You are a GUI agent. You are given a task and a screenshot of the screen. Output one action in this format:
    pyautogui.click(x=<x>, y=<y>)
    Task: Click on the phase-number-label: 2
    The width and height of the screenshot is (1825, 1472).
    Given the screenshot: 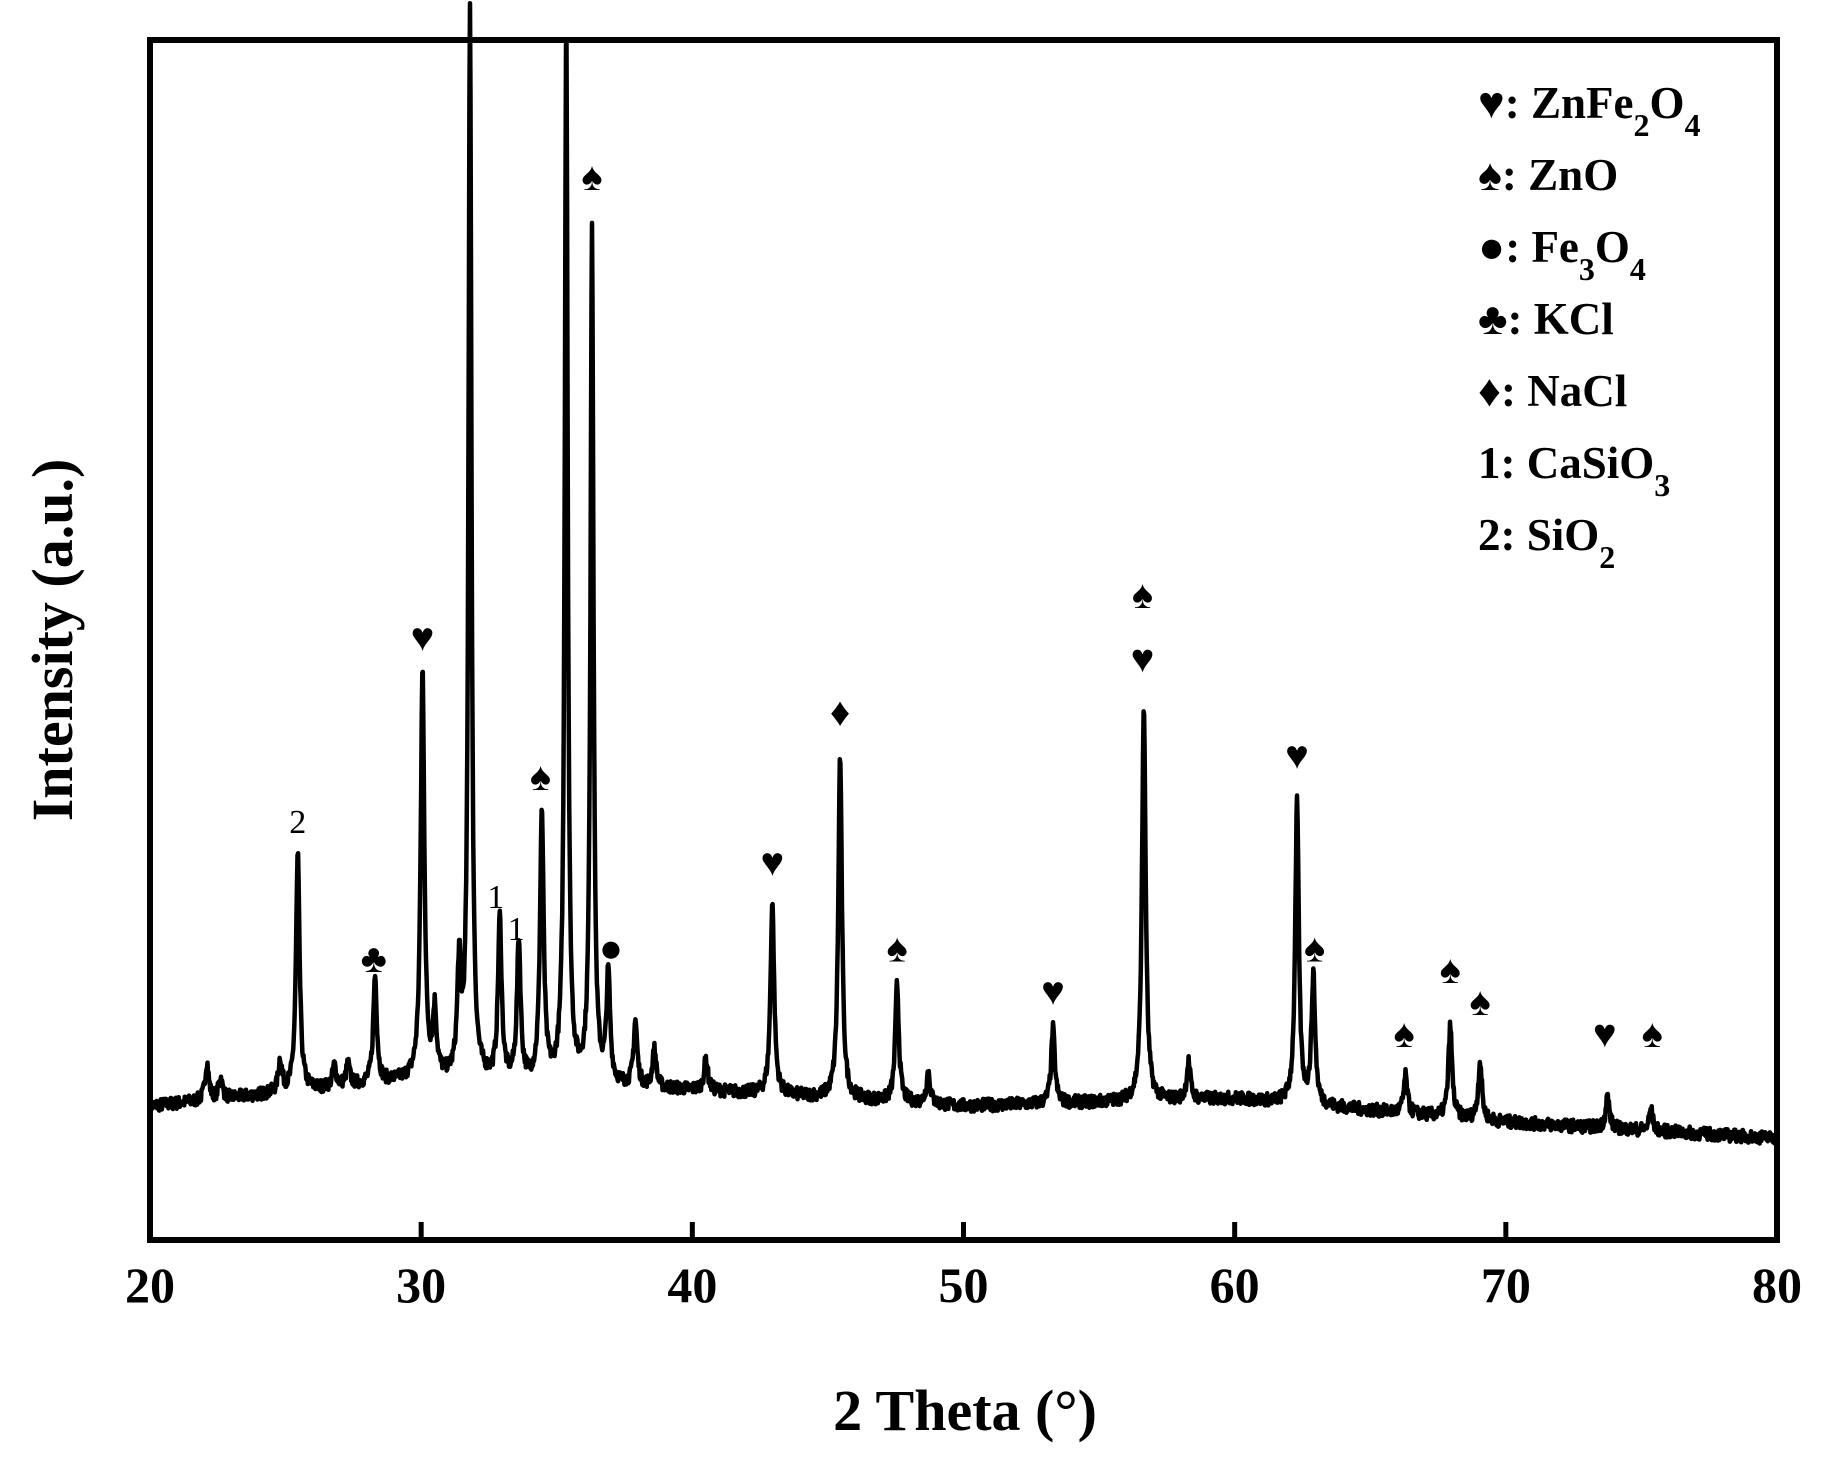 What is the action you would take?
    pyautogui.click(x=297, y=822)
    